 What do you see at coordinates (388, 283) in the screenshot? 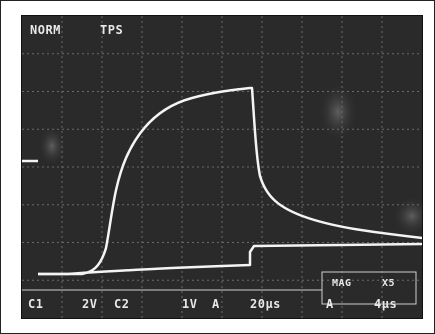
I see `mag-factor: X5` at bounding box center [388, 283].